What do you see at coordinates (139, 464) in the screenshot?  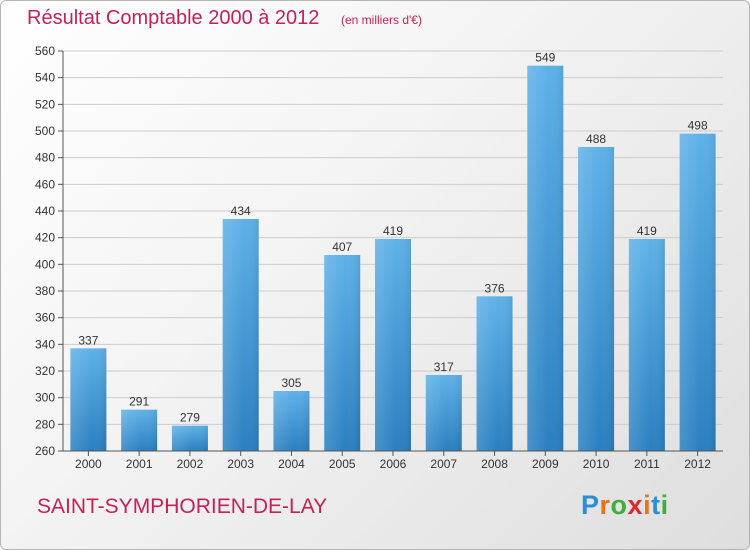 I see `x-tick-label: 2001` at bounding box center [139, 464].